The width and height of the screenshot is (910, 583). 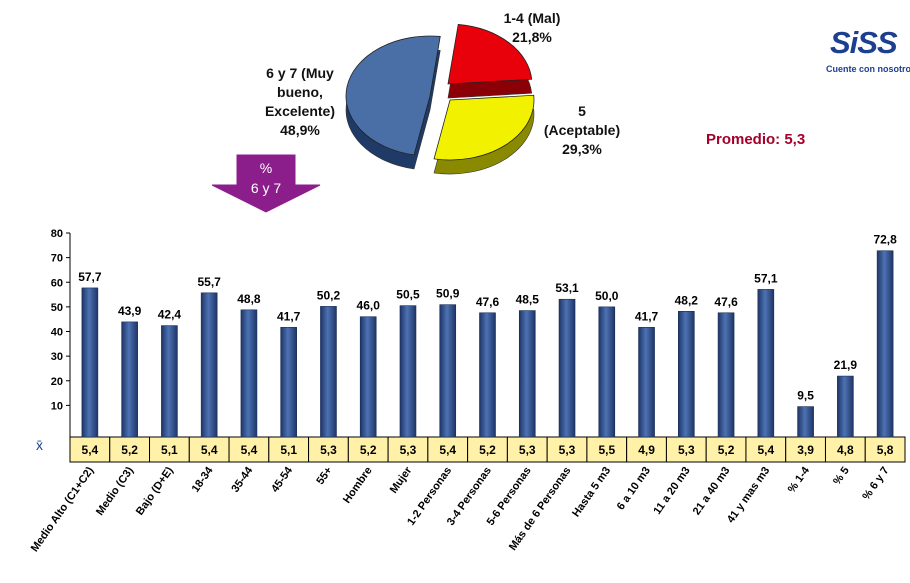 What do you see at coordinates (448, 294) in the screenshot?
I see `bar-value-label: 50,9` at bounding box center [448, 294].